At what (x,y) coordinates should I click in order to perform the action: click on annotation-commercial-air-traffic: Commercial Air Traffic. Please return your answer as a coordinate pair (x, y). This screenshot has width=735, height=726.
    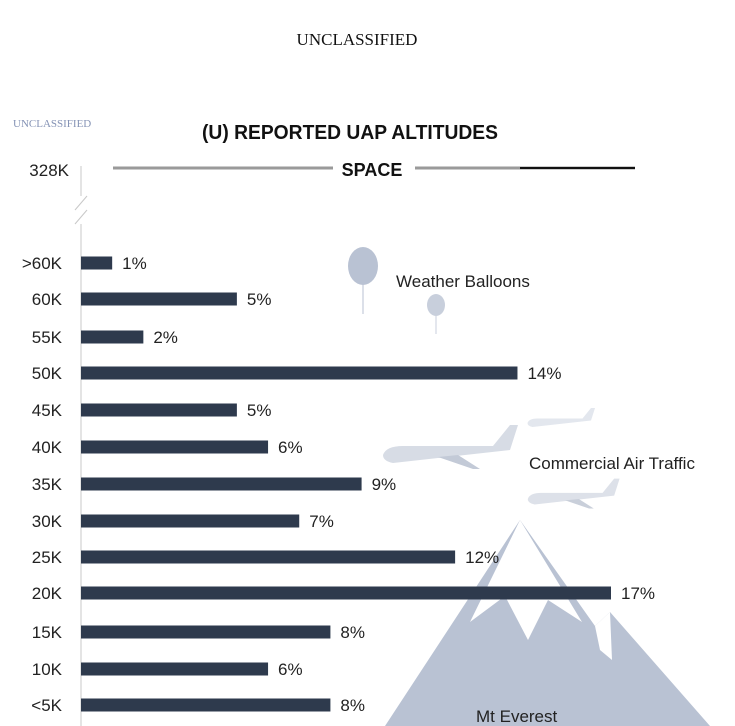
    Looking at the image, I should click on (612, 463).